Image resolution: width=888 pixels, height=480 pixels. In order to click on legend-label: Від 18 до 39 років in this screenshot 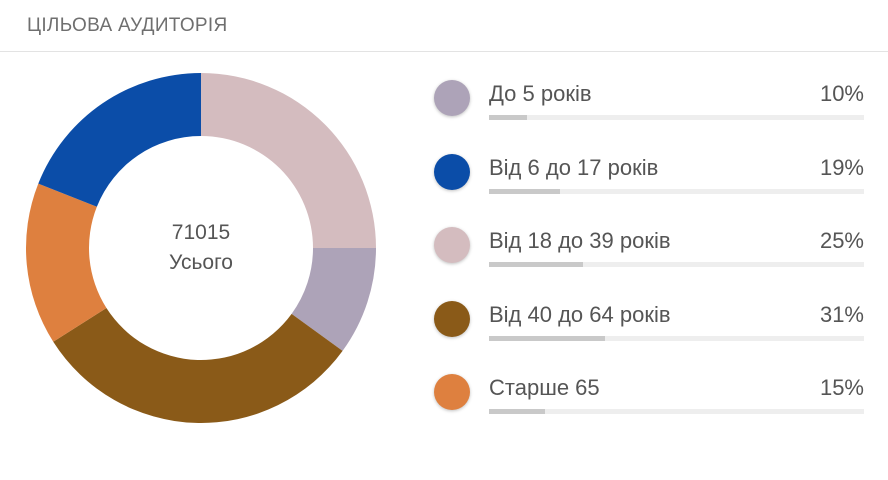, I will do `click(580, 240)`.